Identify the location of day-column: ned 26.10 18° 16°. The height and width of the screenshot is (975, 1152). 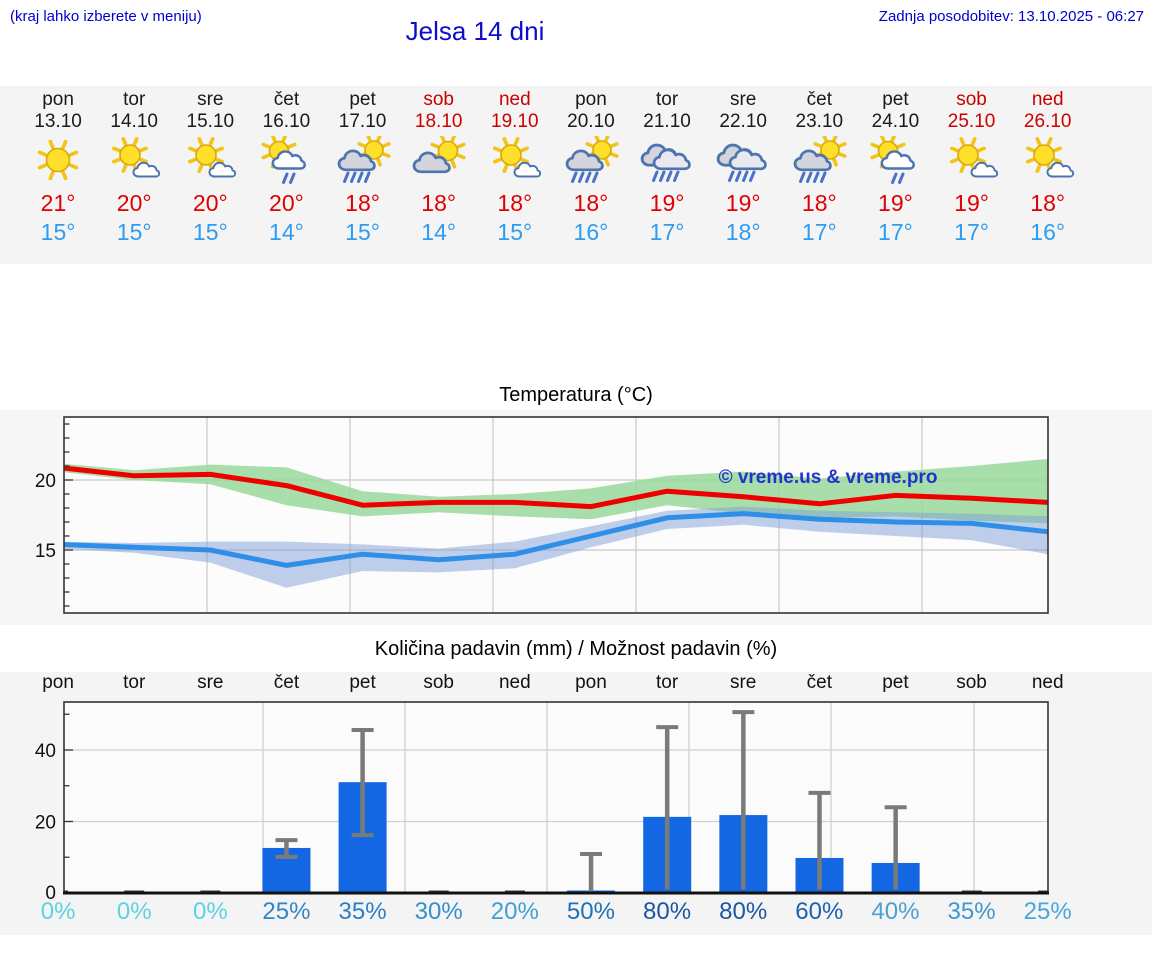
(1048, 175).